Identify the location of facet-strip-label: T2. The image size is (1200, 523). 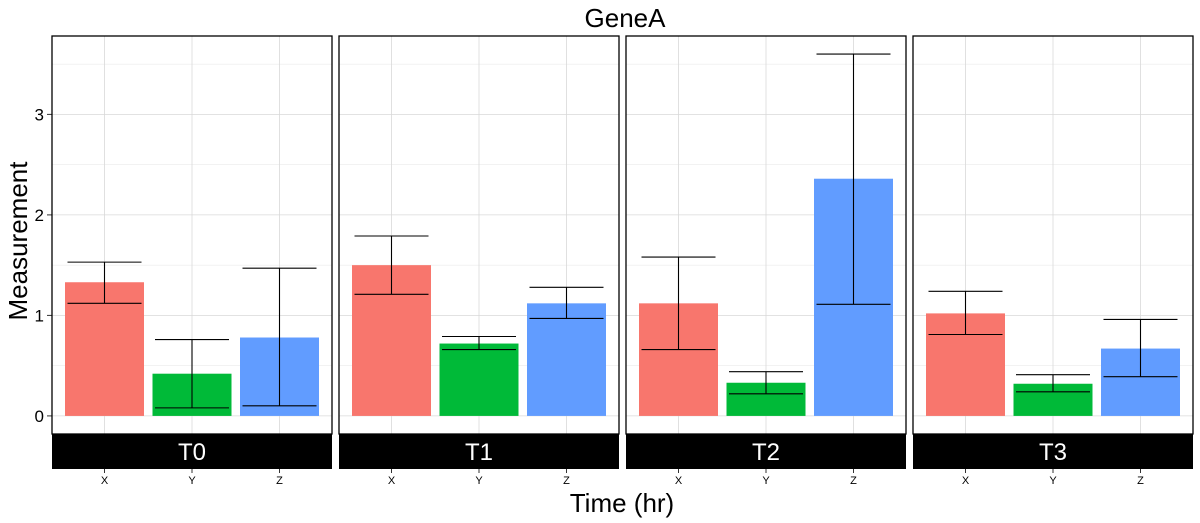
(766, 452).